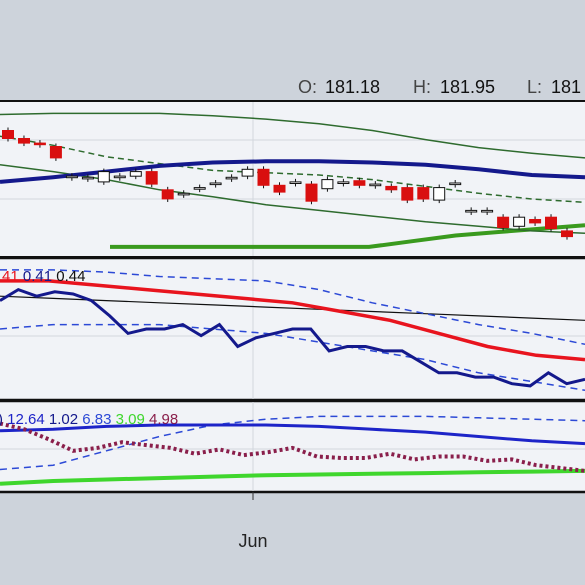  Describe the element at coordinates (94, 419) in the screenshot. I see `bottom-indicator-value-3: 6.83` at that location.